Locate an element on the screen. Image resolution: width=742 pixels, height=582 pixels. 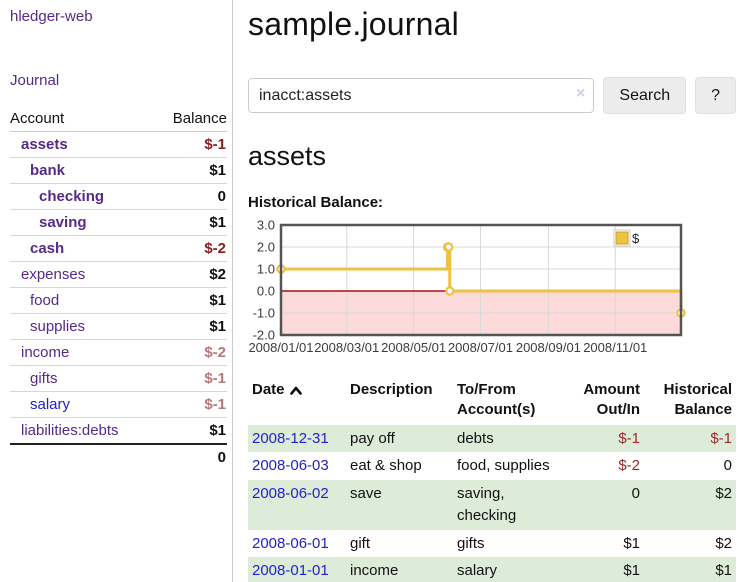
sidebar-account-link-saving: saving is located at coordinates (63, 222).